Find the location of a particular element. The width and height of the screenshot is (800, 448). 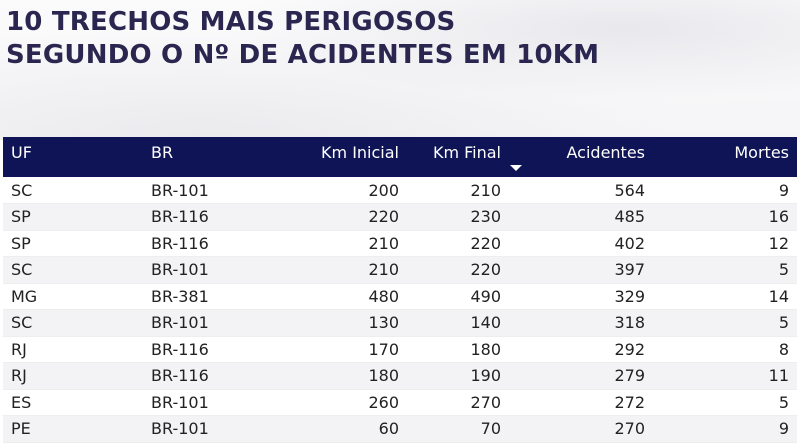

cell-acidentes: 397 is located at coordinates (581, 270).